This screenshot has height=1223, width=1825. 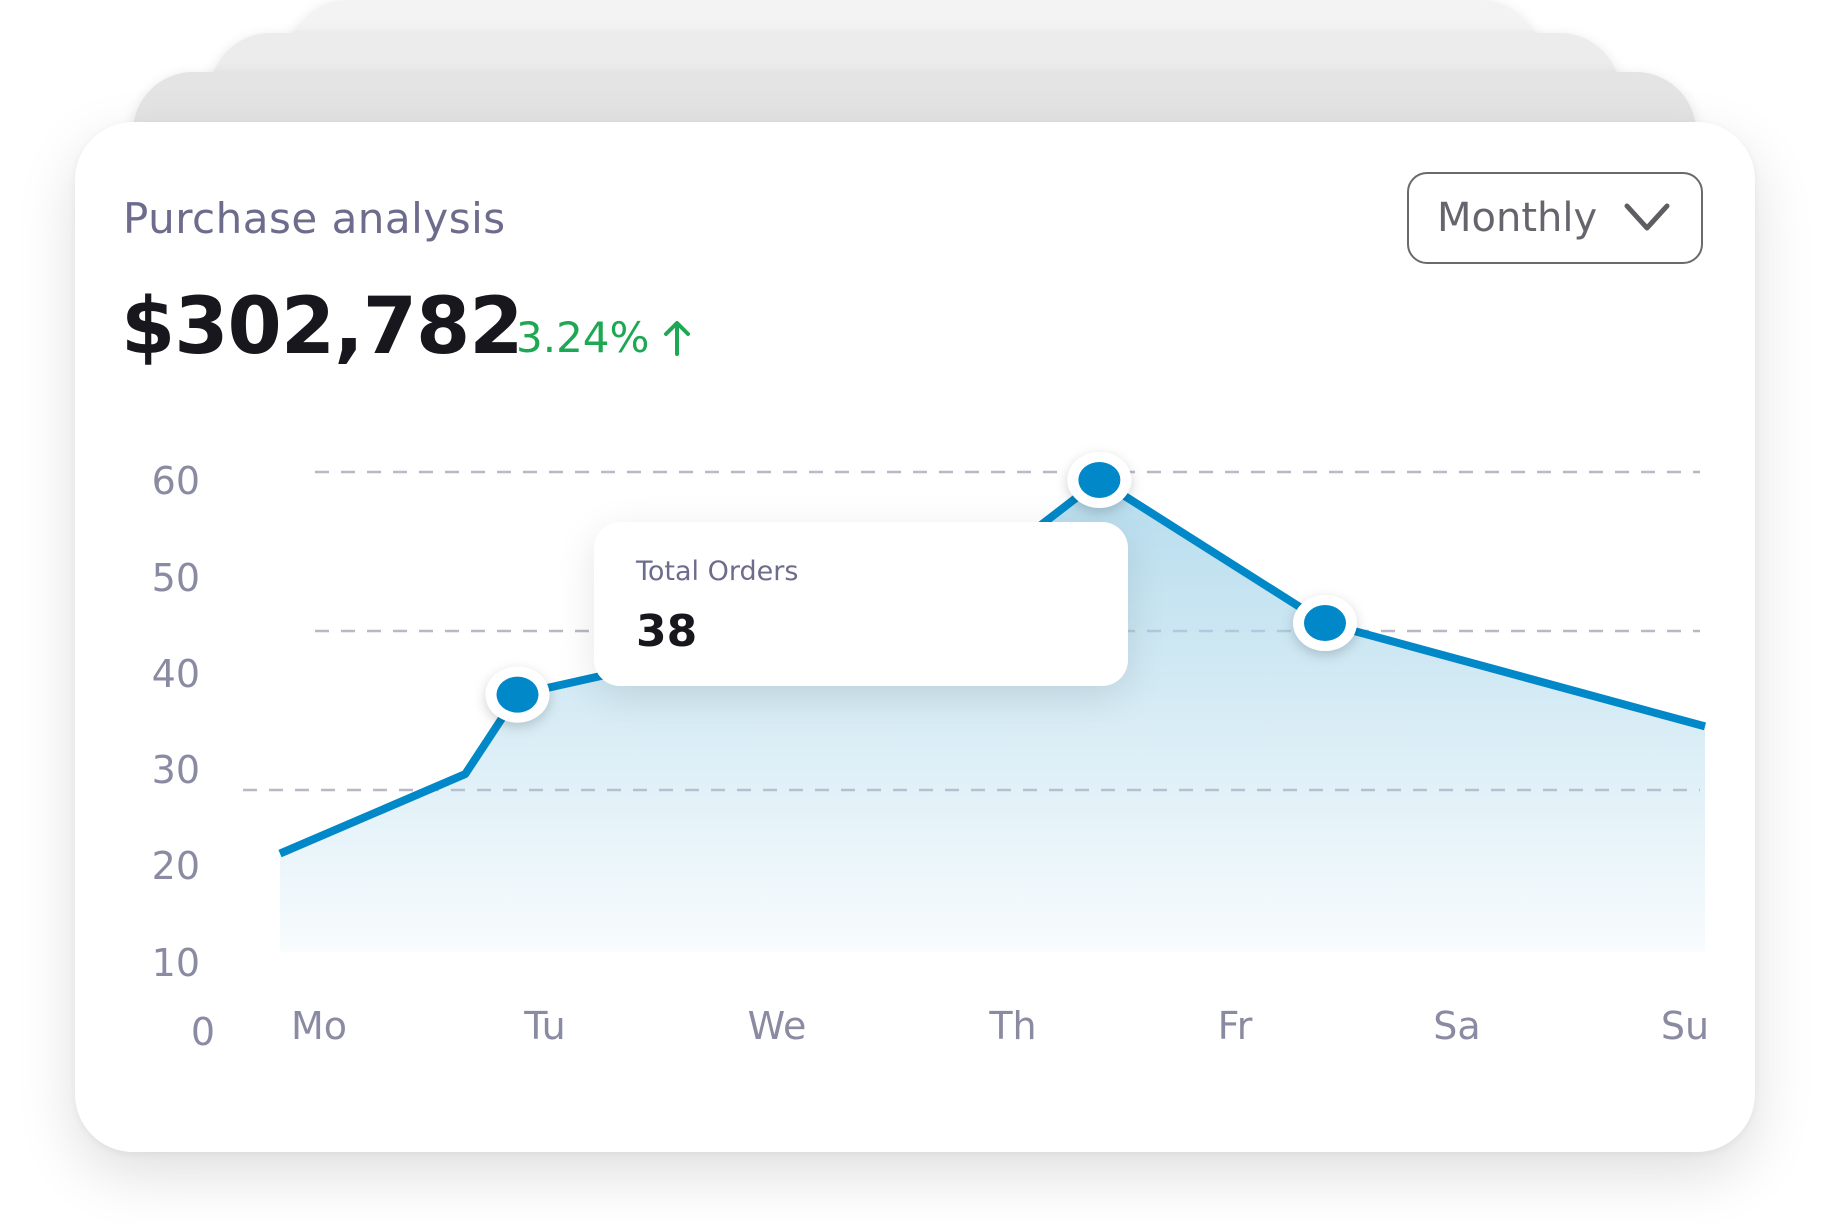 What do you see at coordinates (544, 1026) in the screenshot?
I see `x-tick-label: Tu` at bounding box center [544, 1026].